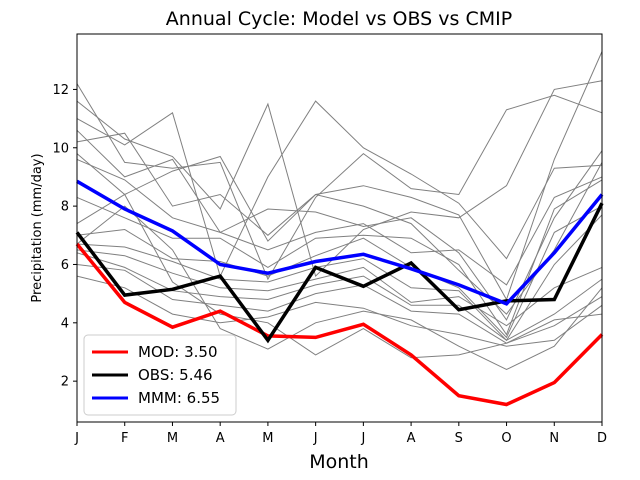 The image size is (640, 480). Describe the element at coordinates (64, 236) in the screenshot. I see `y-axis: 2 4 6 8 10 12` at that location.